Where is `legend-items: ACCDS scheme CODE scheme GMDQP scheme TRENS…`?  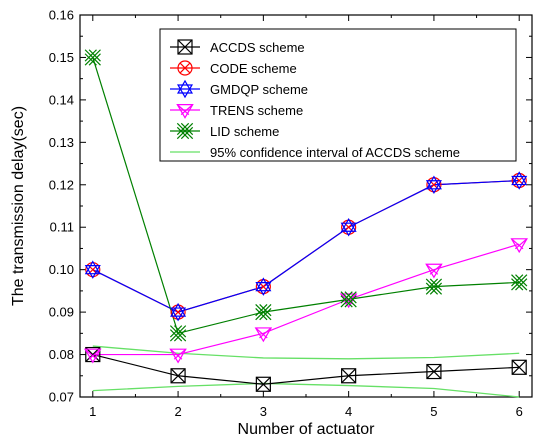
legend-items: ACCDS scheme CODE scheme GMDQP scheme TRENS… is located at coordinates (315, 99).